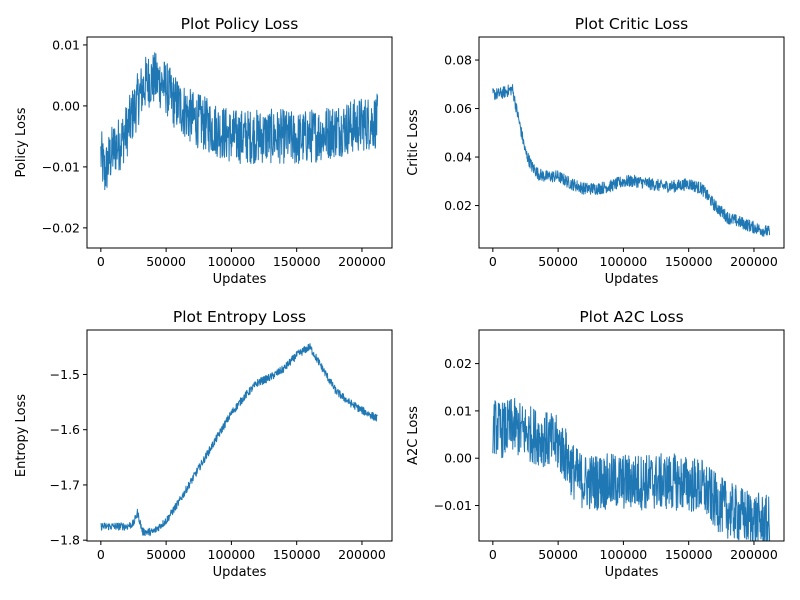 This screenshot has width=800, height=600. I want to click on y-tick-label: 0.06, so click(458, 108).